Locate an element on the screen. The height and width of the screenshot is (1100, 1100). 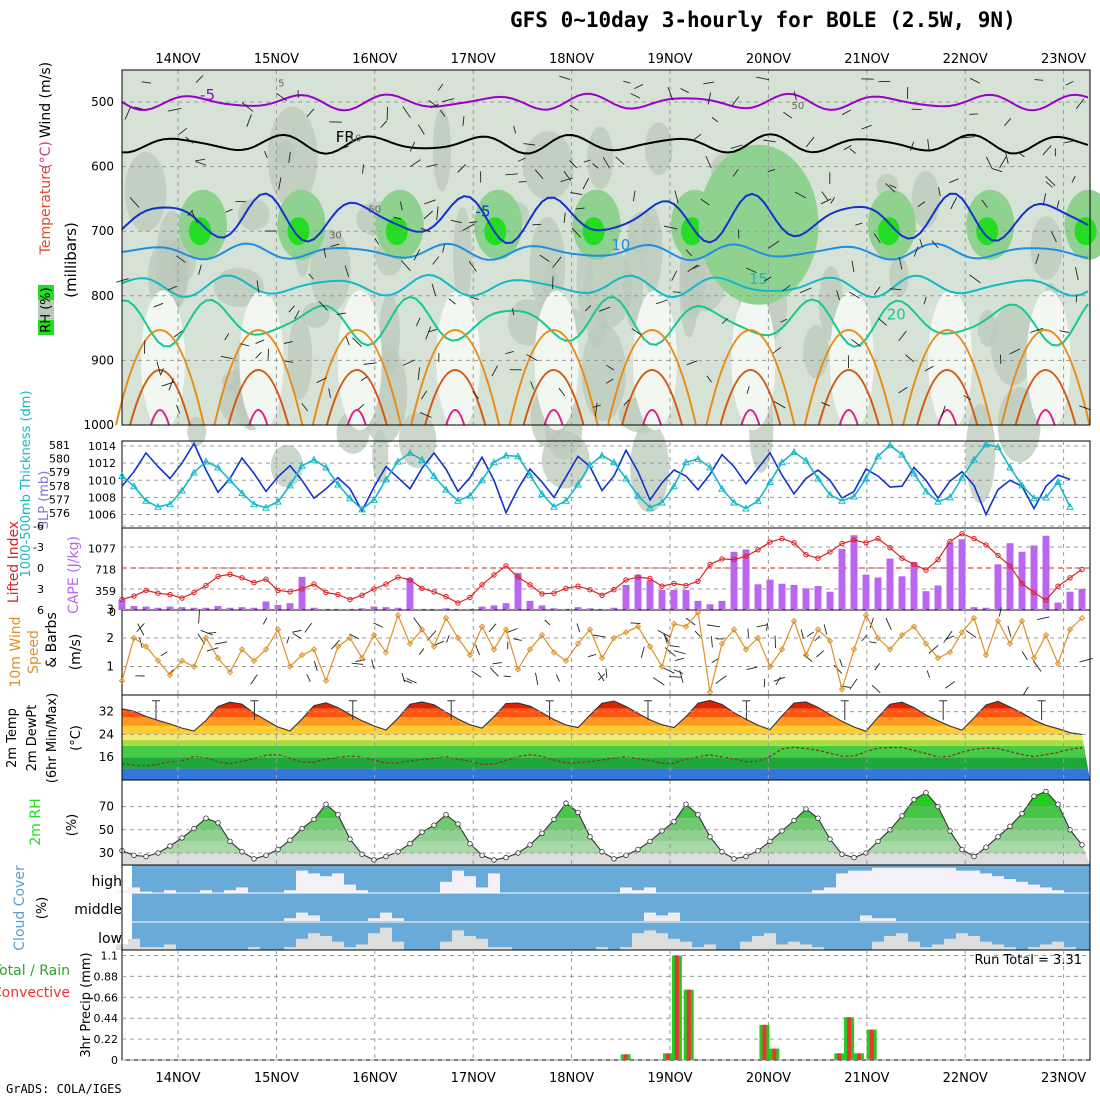
thickness-line is located at coordinates (596, 477).